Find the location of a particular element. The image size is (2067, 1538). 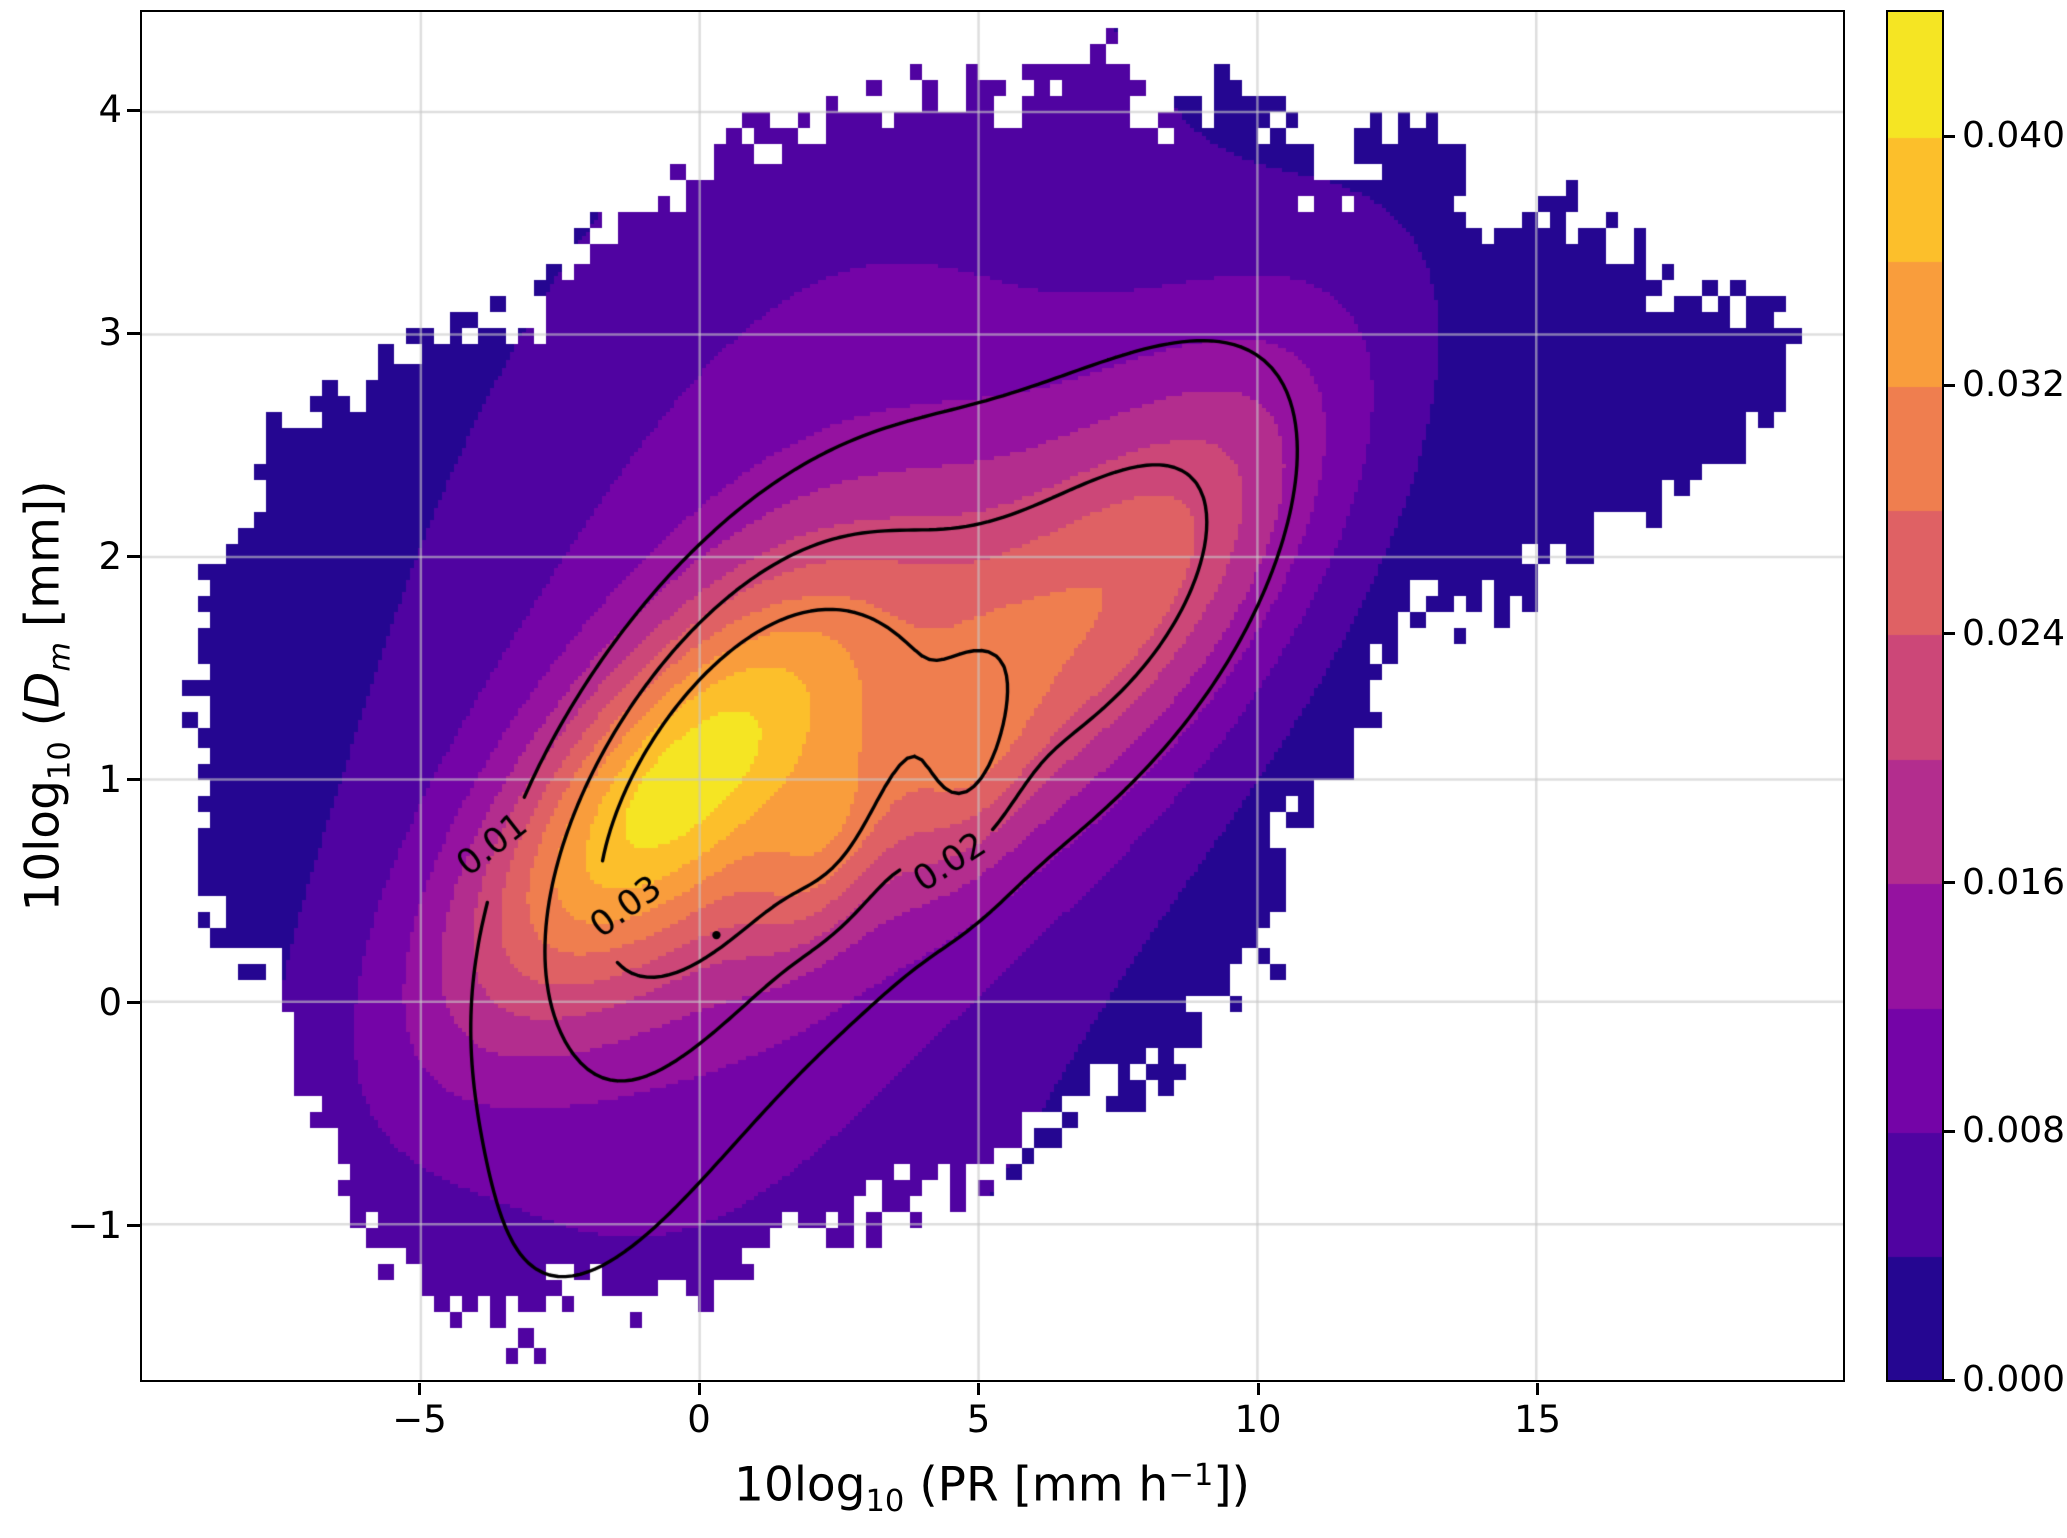

y-tick-label: 1 is located at coordinates (110, 779).